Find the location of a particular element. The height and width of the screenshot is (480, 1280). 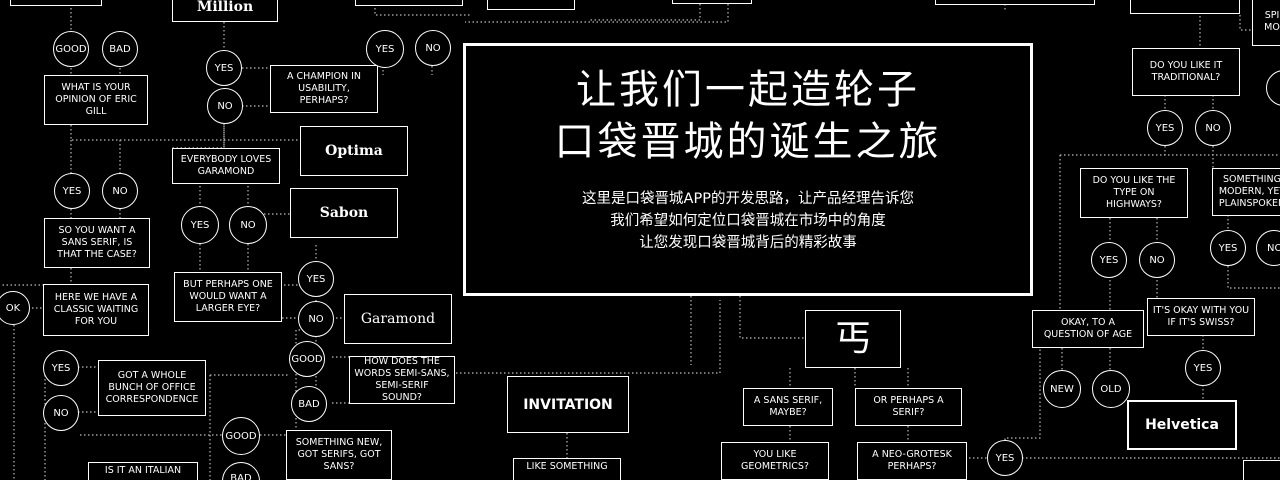

question-of-age-box: OKAY, TO A QUESTION OF AGE is located at coordinates (1088, 329).